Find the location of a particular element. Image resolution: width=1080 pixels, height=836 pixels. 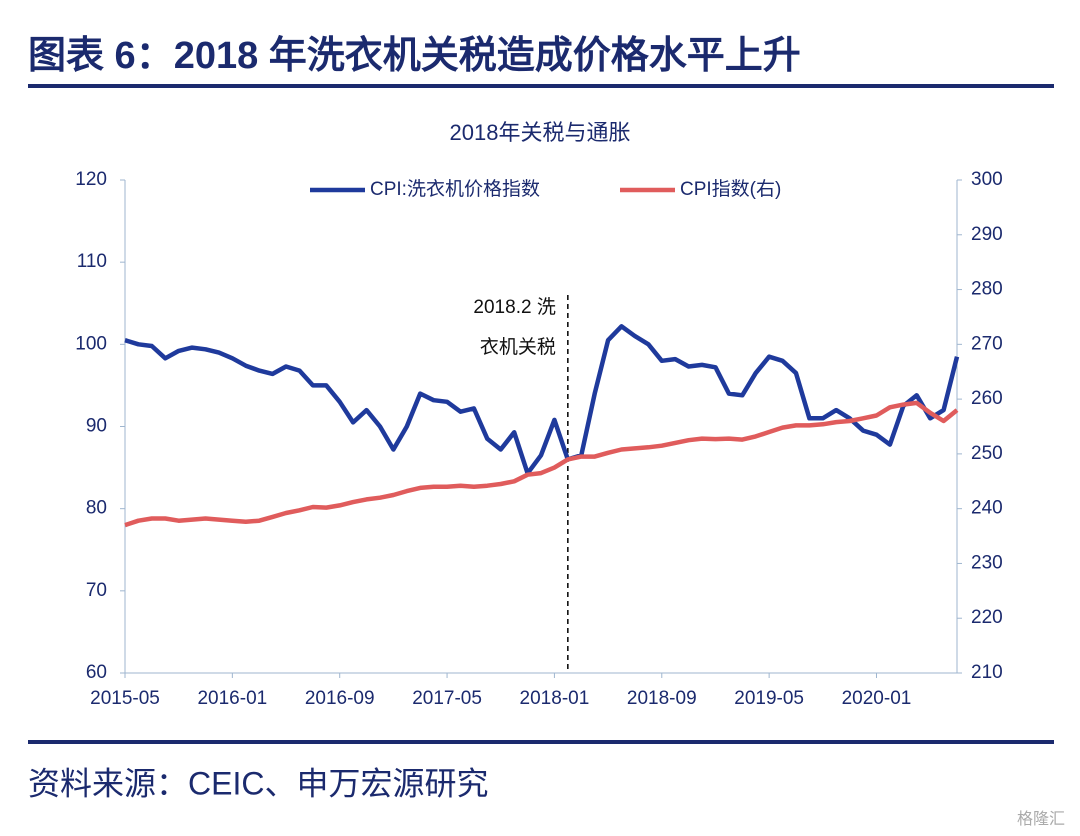

y2-tick-label: 230 is located at coordinates (987, 562).